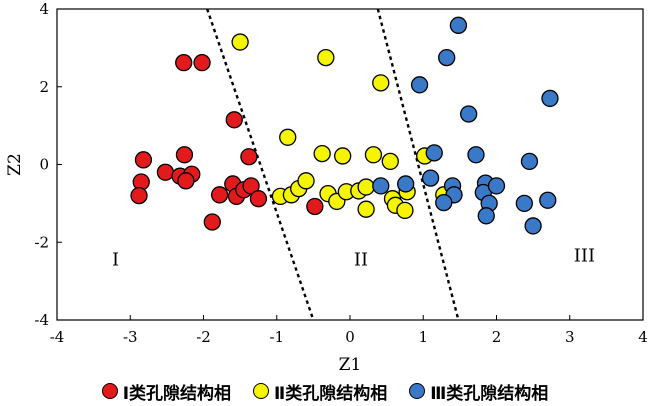 The height and width of the screenshot is (406, 650). I want to click on legend: Ⅰ类孔隙结构相 Ⅱ类孔隙结构相 Ⅲ类孔隙结构相, so click(325, 391).